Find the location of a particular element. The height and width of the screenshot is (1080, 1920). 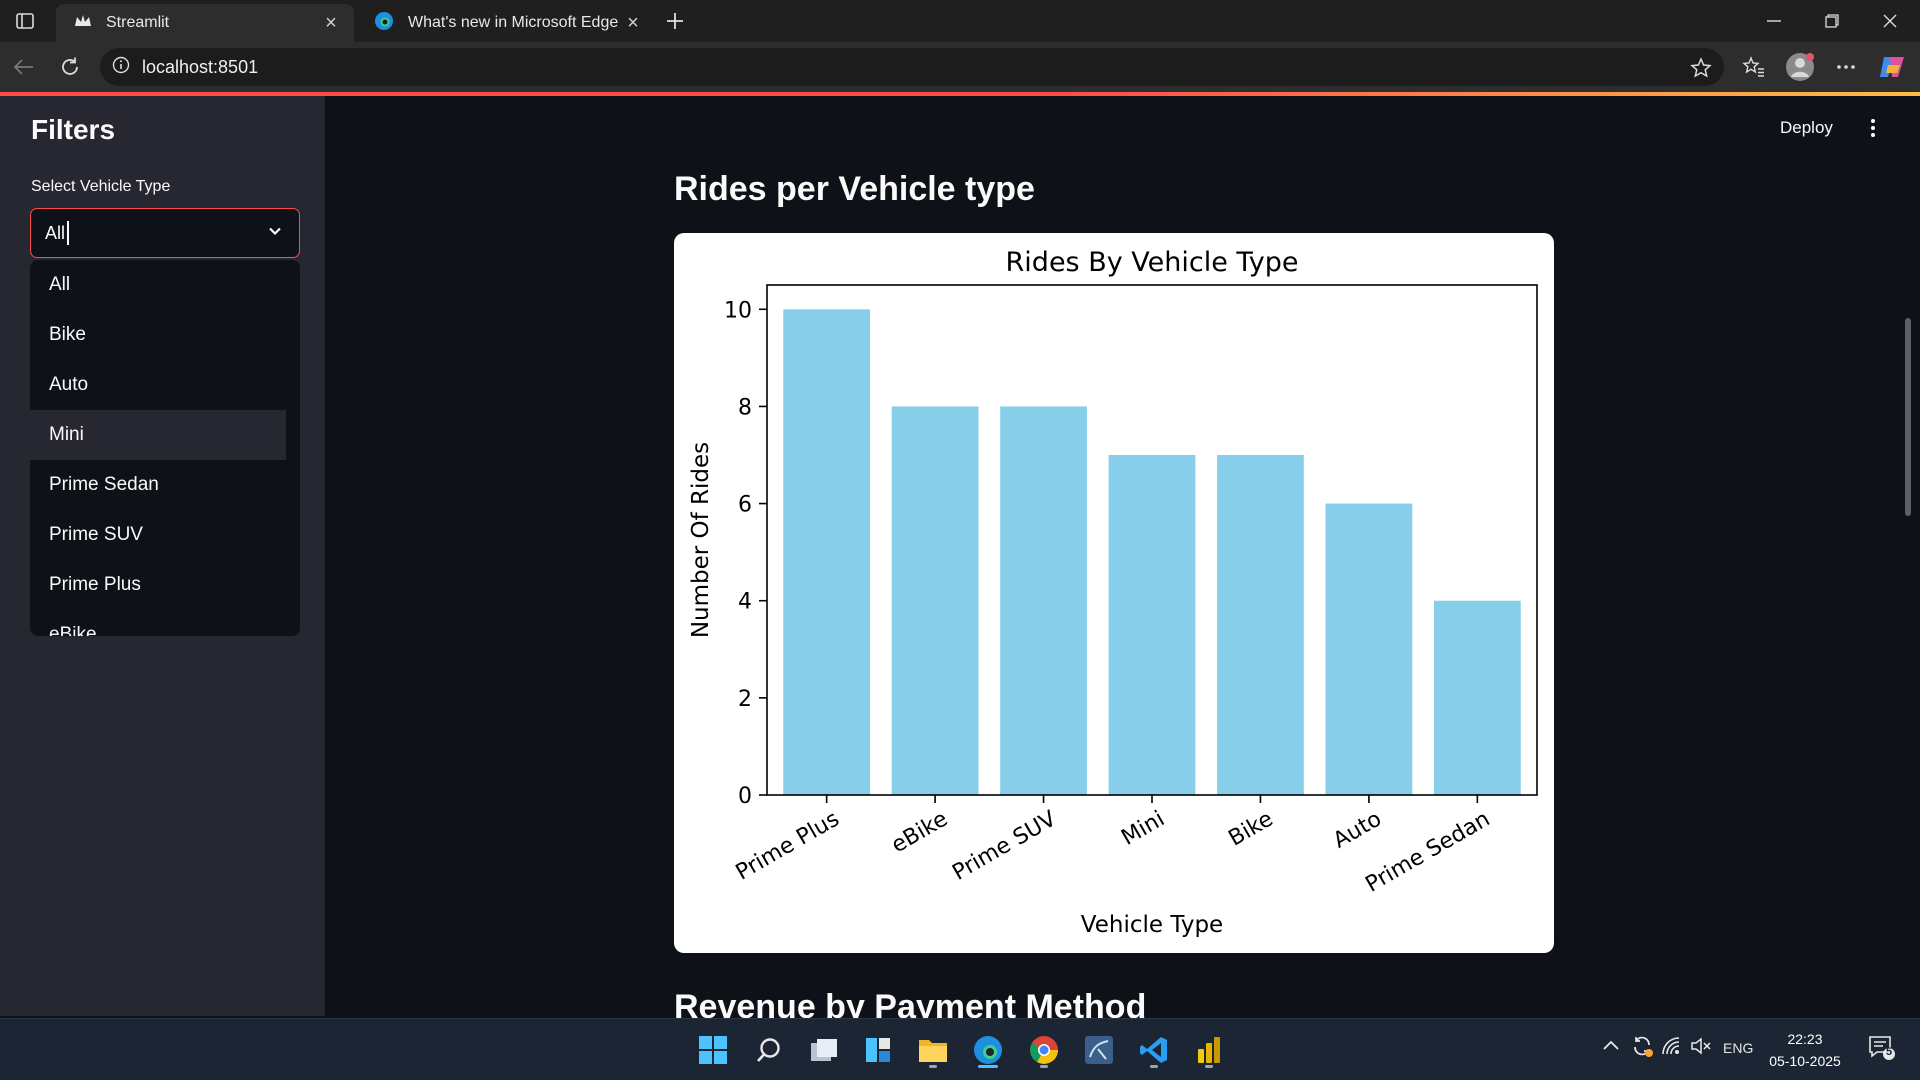

site-info-icon is located at coordinates (121, 67).